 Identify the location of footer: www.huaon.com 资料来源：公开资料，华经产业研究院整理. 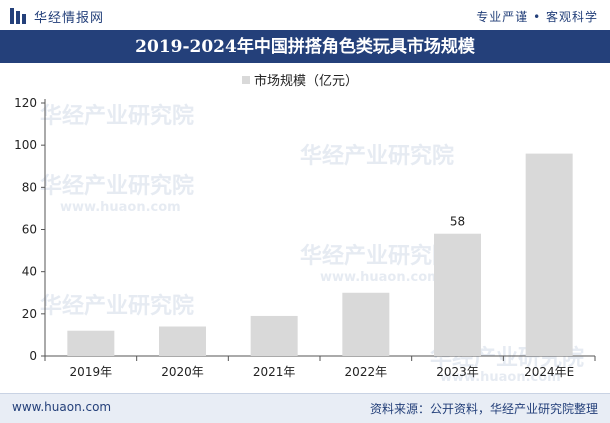
(305, 408).